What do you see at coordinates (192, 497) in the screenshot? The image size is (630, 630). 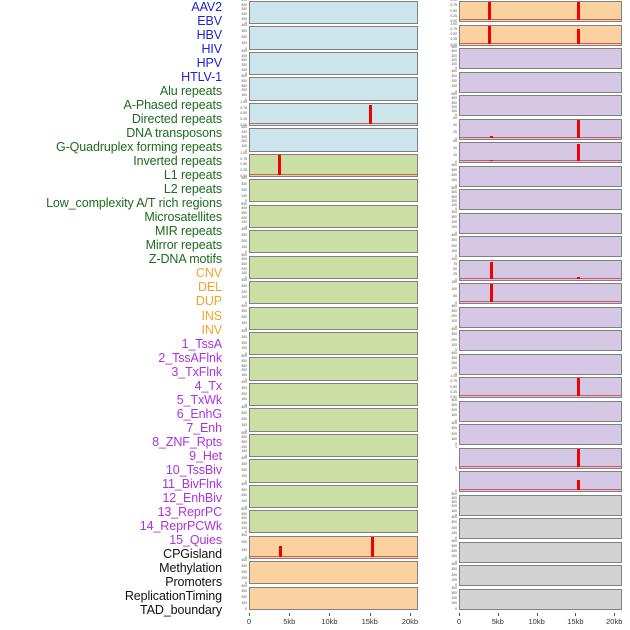 I see `track-label: 12_EnhBiv` at bounding box center [192, 497].